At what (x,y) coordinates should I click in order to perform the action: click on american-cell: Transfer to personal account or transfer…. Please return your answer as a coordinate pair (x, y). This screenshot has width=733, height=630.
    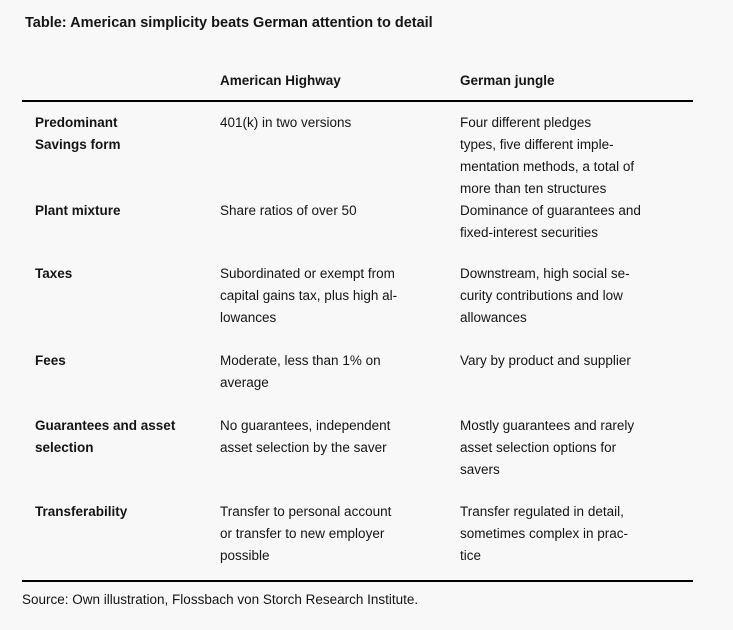
    Looking at the image, I should click on (306, 533).